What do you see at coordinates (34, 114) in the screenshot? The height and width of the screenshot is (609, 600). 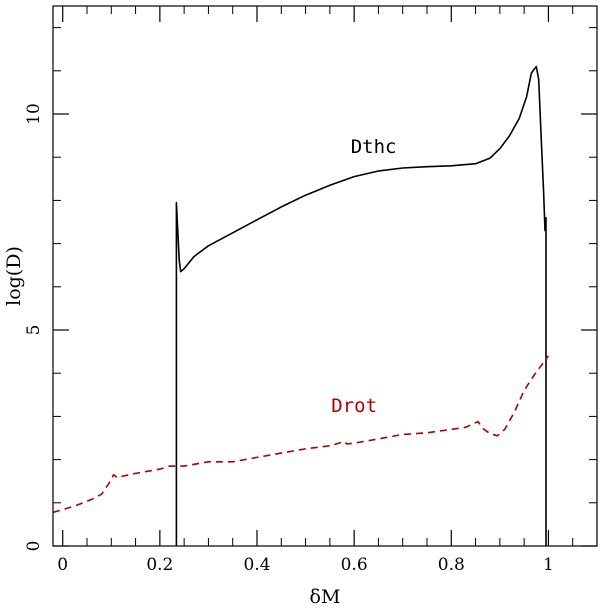 I see `y-tick-label: 10` at bounding box center [34, 114].